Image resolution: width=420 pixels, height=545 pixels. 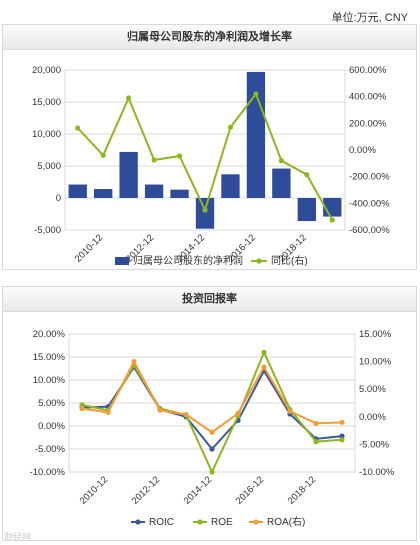 What do you see at coordinates (375, 362) in the screenshot?
I see `y-right-tick-label: 10.00%` at bounding box center [375, 362].